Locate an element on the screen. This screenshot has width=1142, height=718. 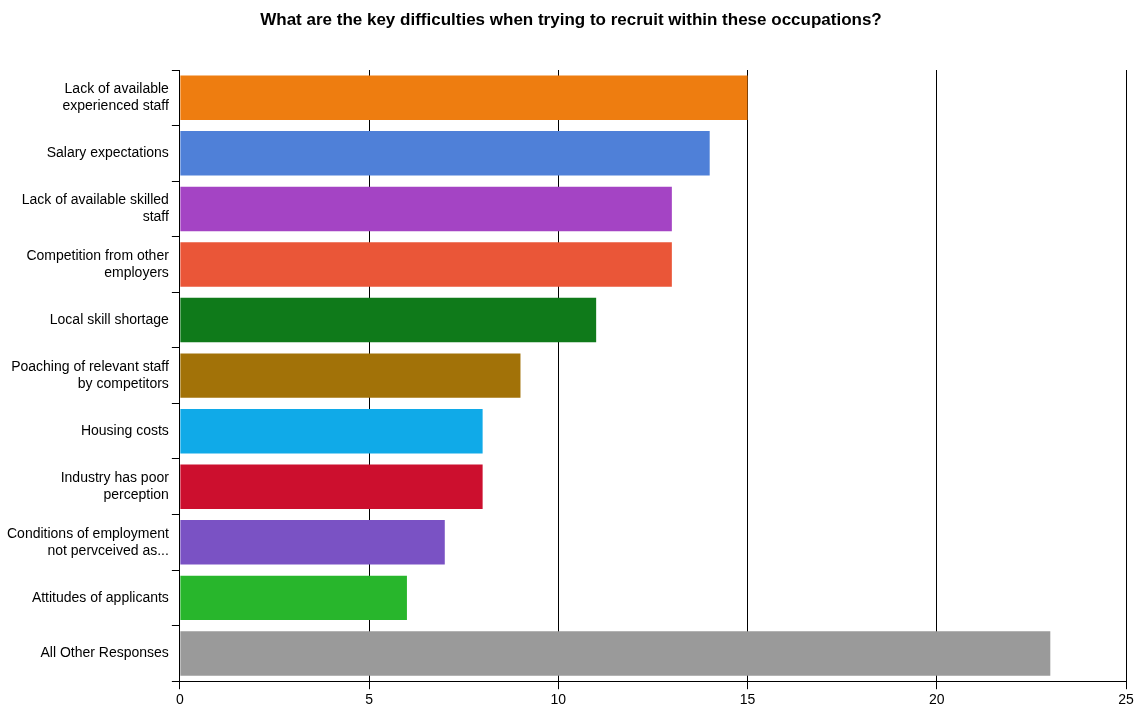
x-tick-label: 20 is located at coordinates (936, 699).